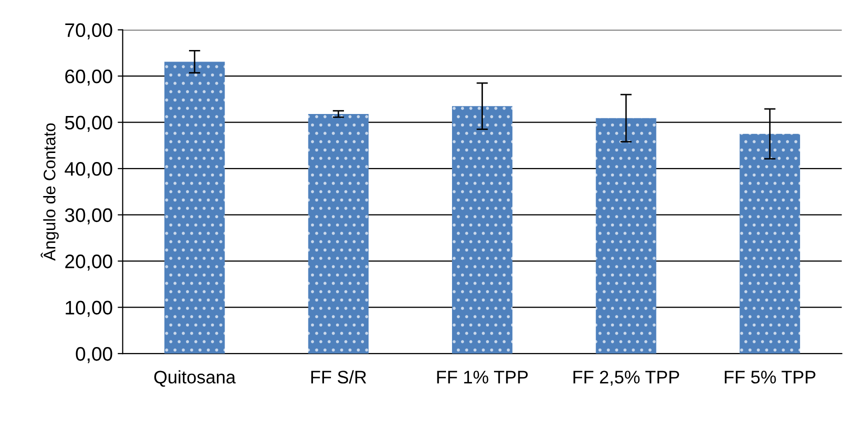  Describe the element at coordinates (88, 124) in the screenshot. I see `y-tick-label: 50,00` at that location.